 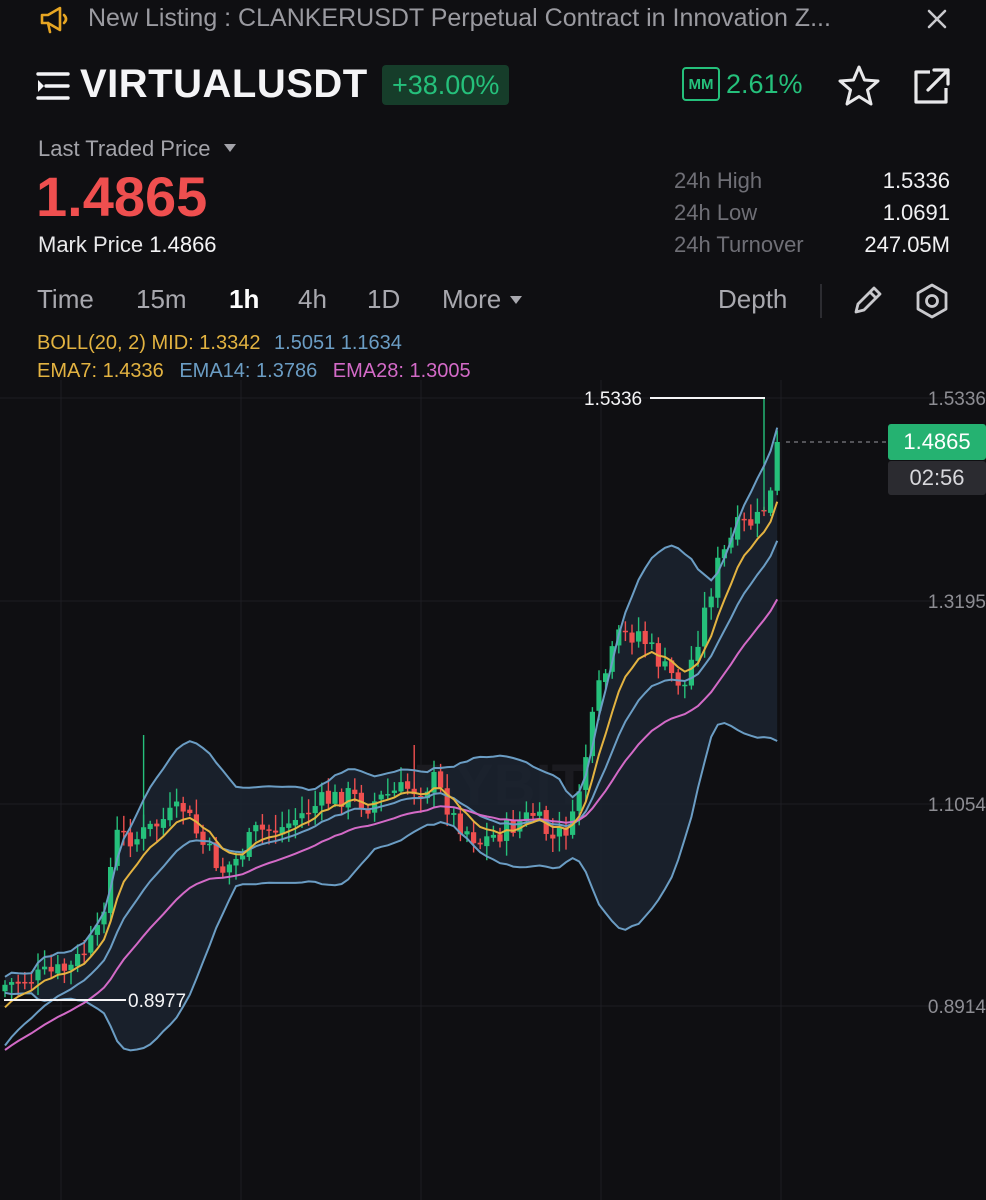 I want to click on menu-icon, so click(x=53, y=86).